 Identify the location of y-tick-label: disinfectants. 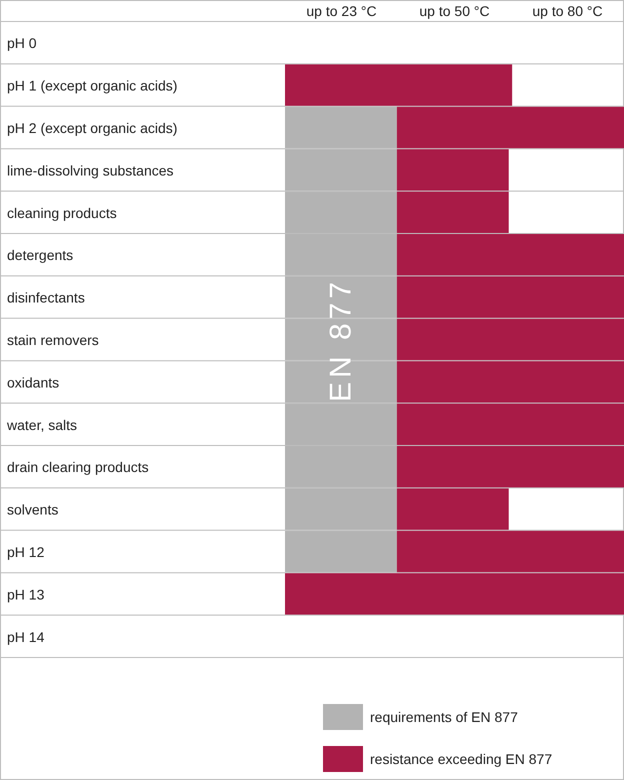
(46, 298).